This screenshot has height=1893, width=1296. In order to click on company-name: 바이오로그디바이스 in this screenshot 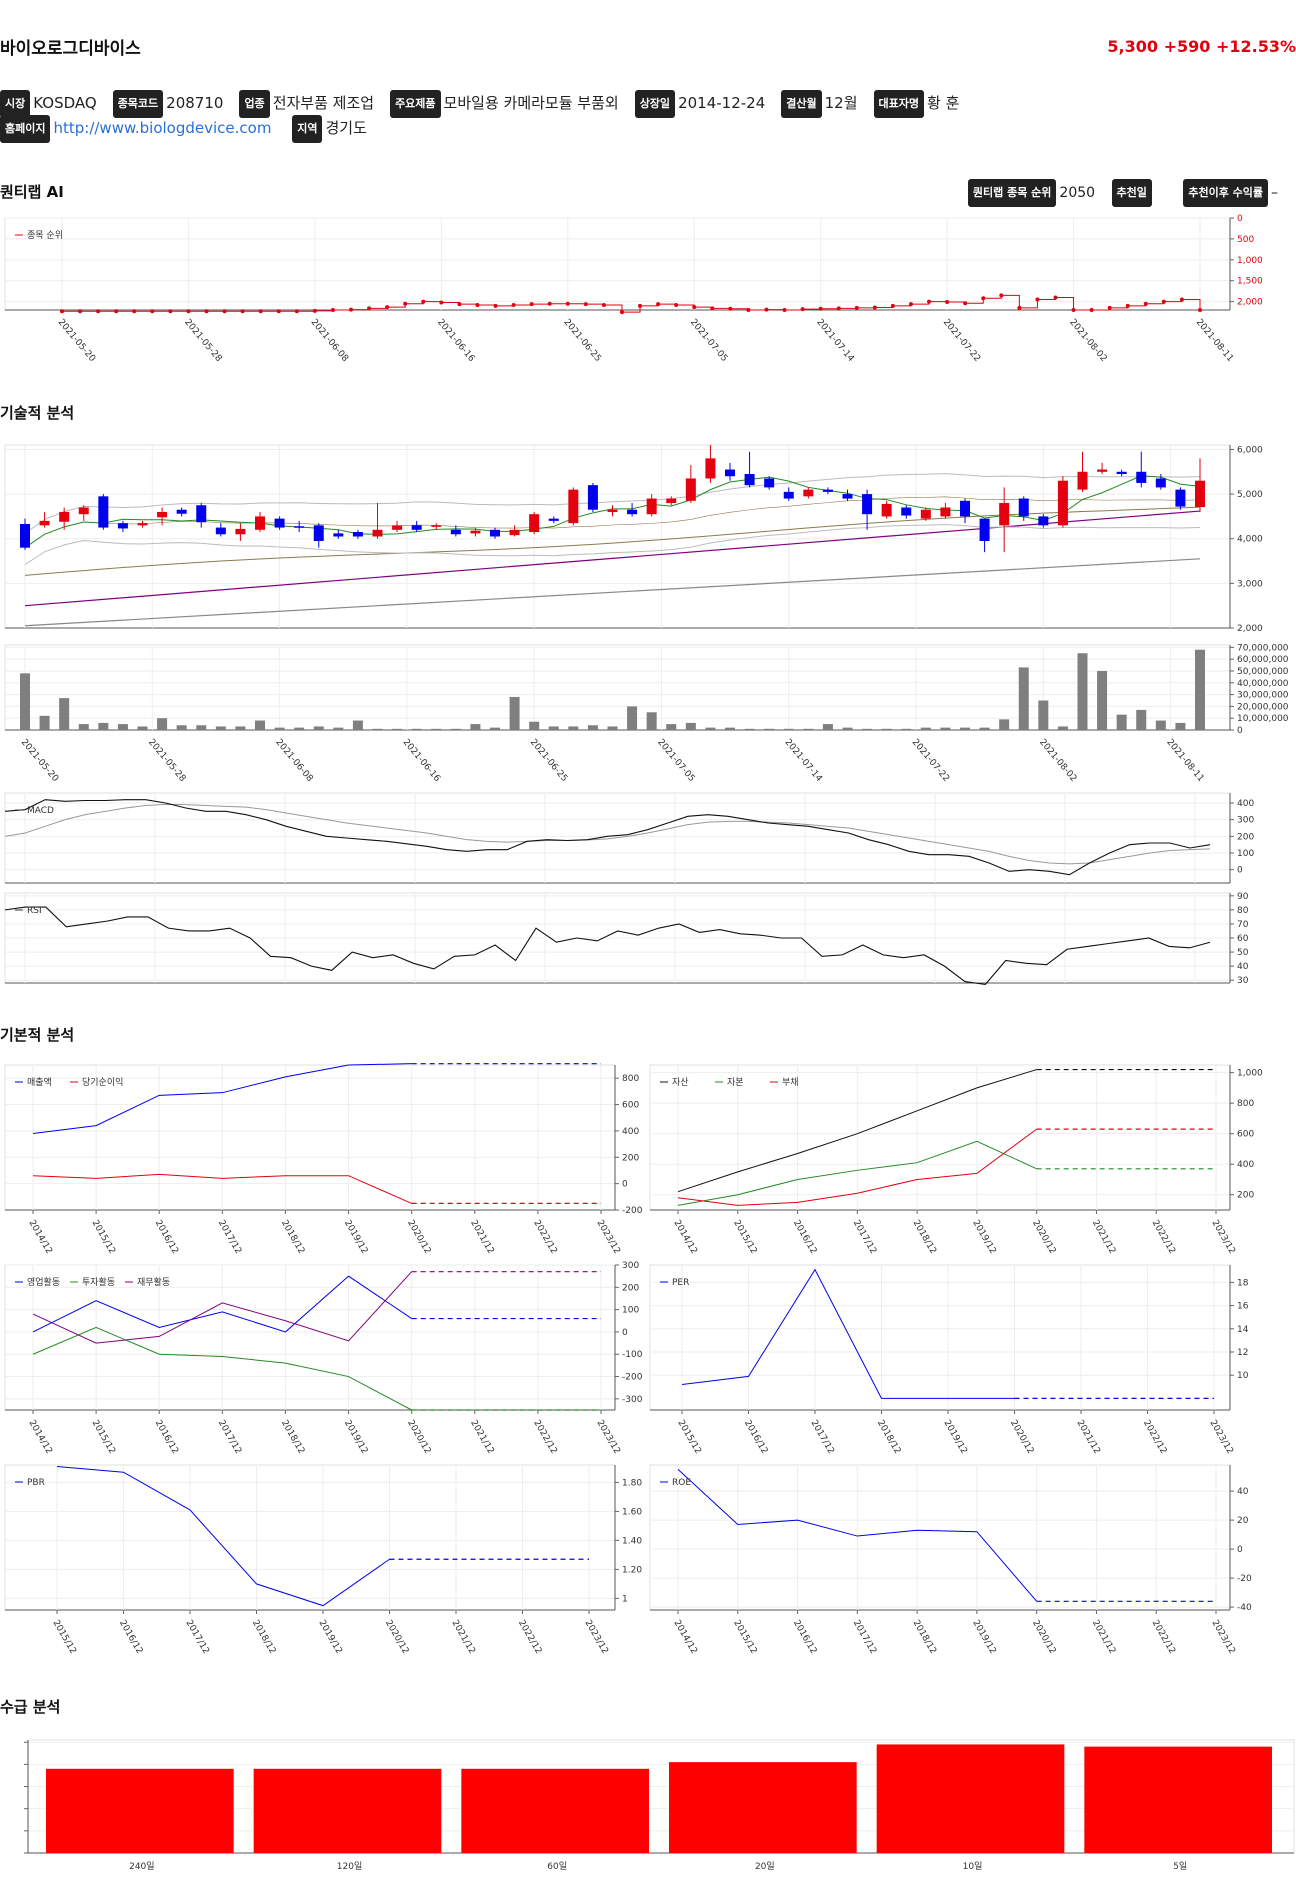, I will do `click(70, 49)`.